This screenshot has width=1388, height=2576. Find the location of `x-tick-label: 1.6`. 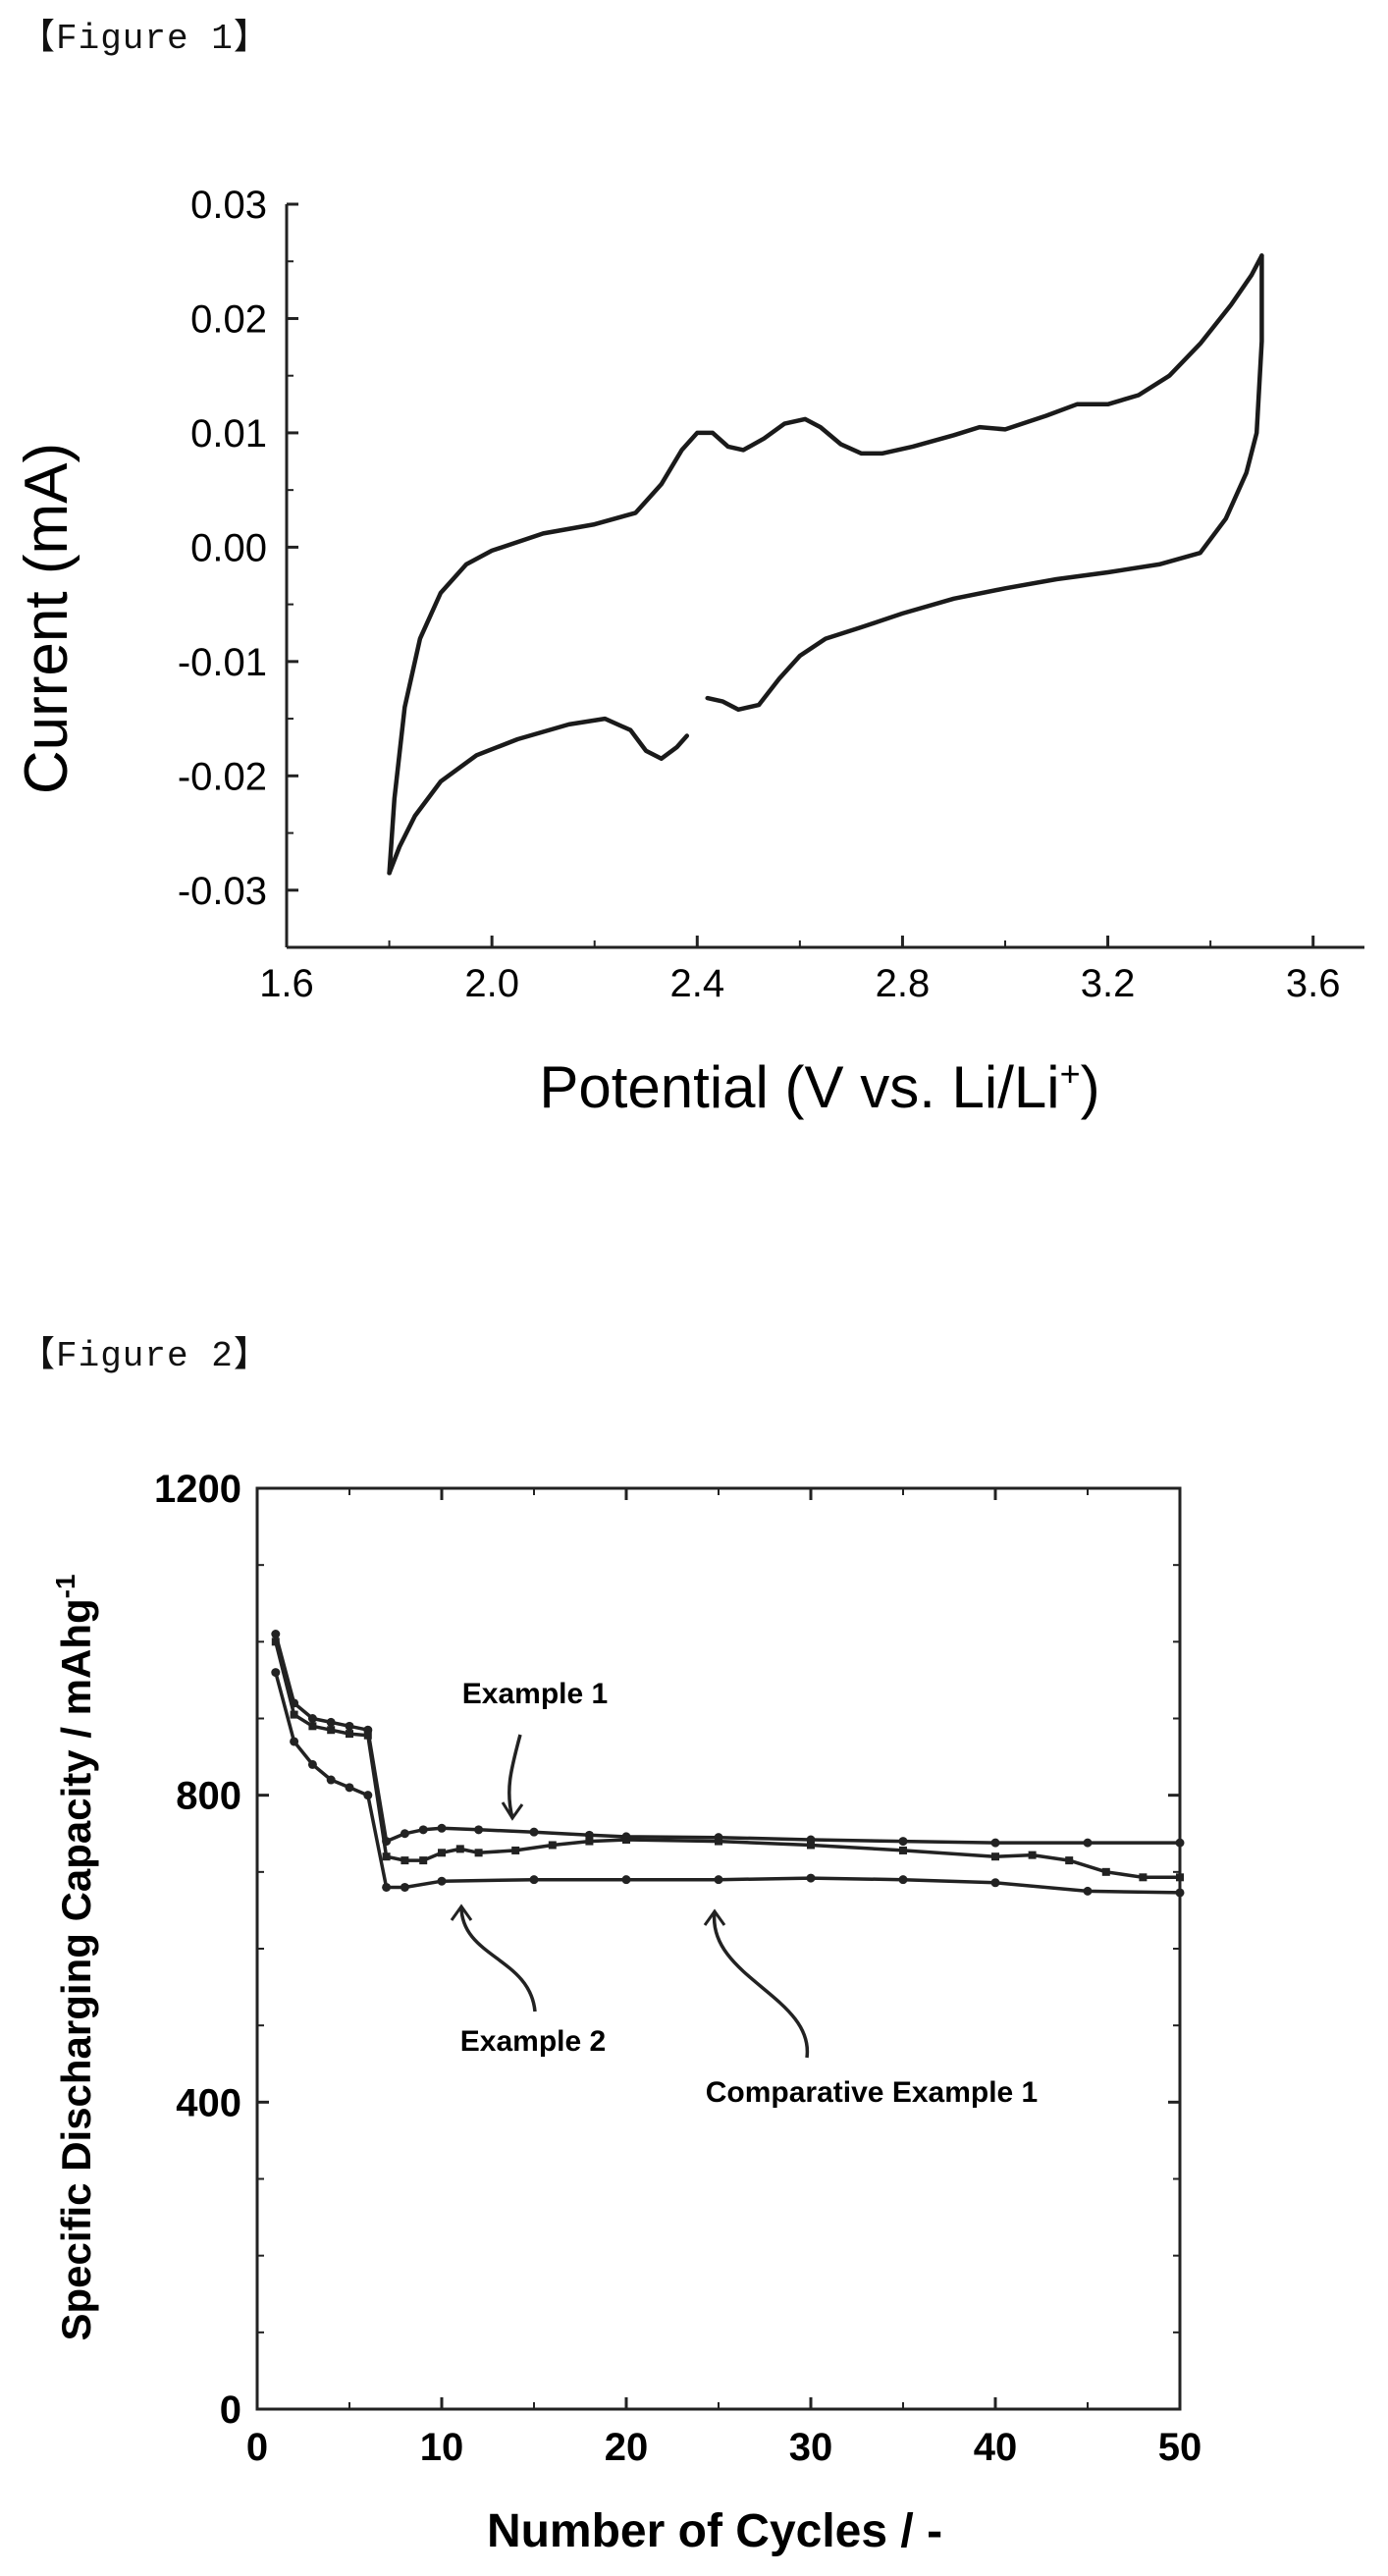

x-tick-label: 1.6 is located at coordinates (286, 983).